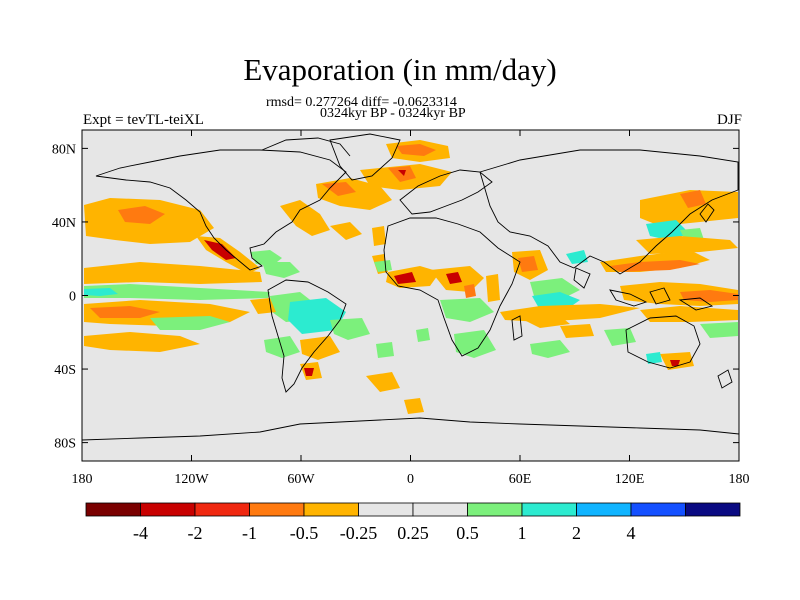 The height and width of the screenshot is (600, 800). Describe the element at coordinates (361, 102) in the screenshot. I see `stats-line: rmsd= 0.277264 diff= -0.0623314` at that location.